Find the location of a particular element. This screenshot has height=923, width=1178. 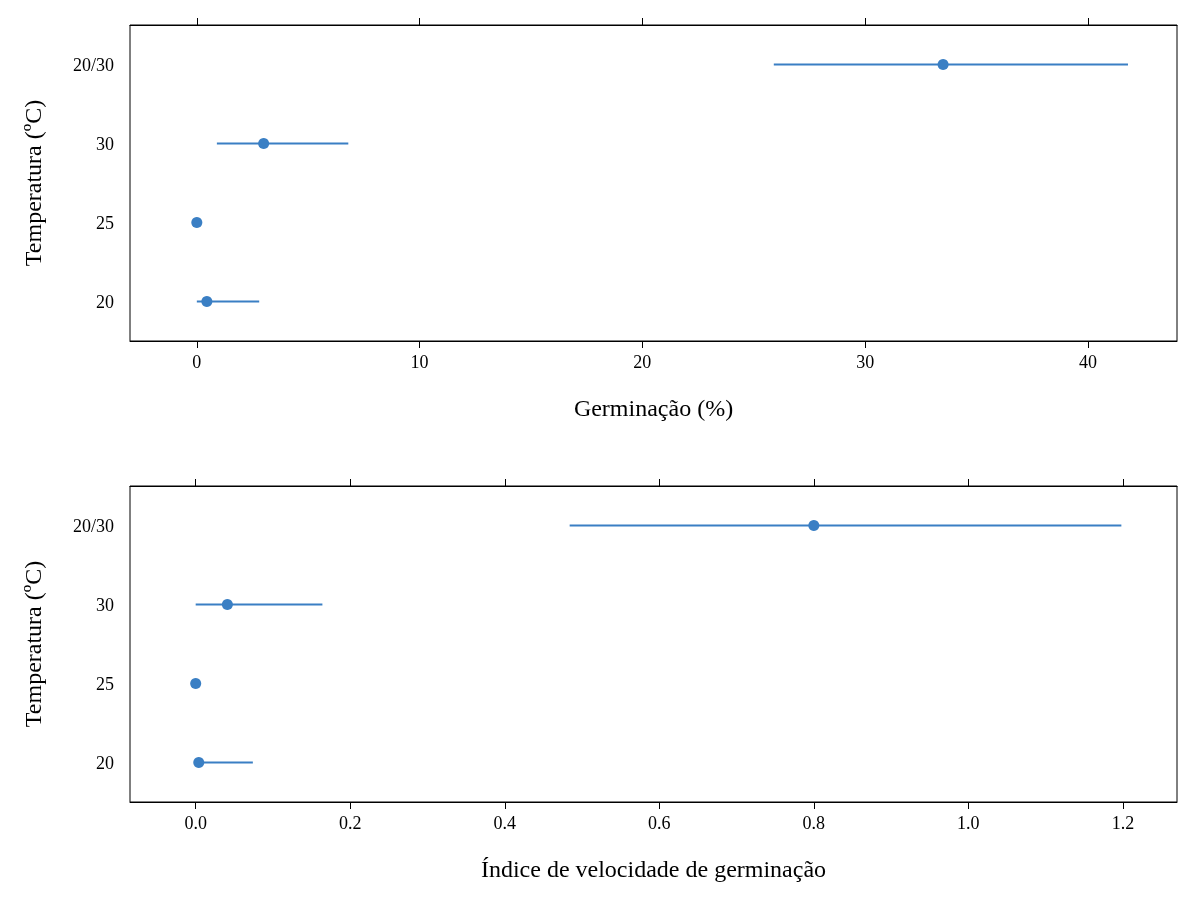

x-axis-title: Germinação (%) is located at coordinates (653, 408).